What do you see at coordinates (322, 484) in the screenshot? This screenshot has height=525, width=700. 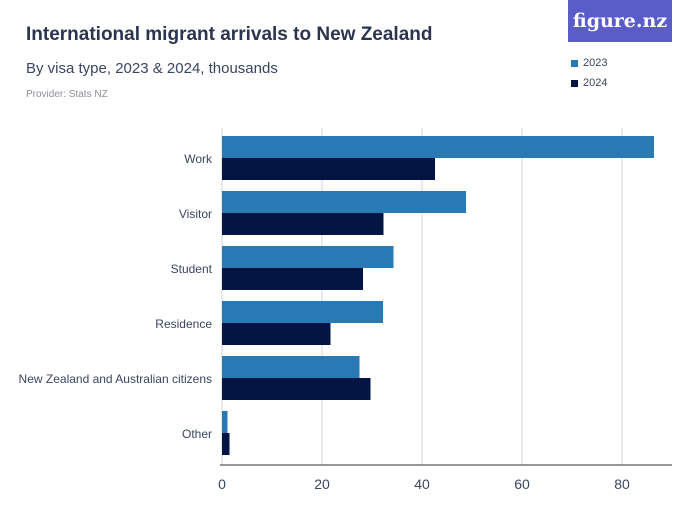 I see `x-tick-label: 20` at bounding box center [322, 484].